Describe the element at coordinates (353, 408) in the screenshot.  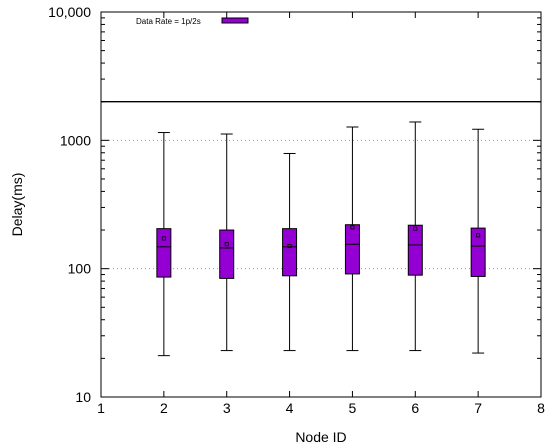
I see `x-tick-label: 5` at that location.